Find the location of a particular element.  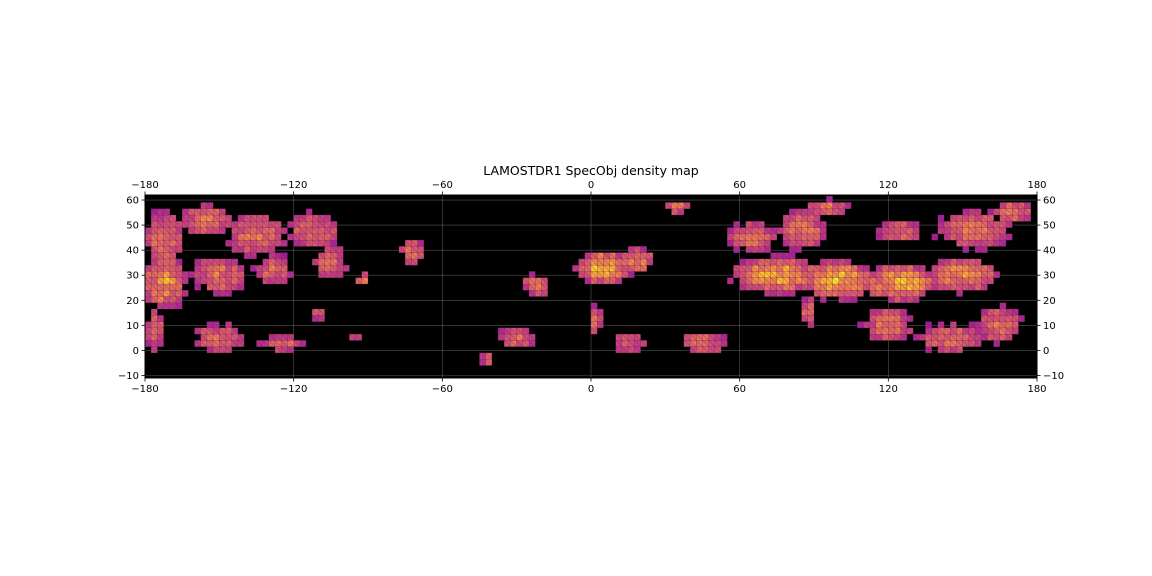

x-tick-label-top: 180 is located at coordinates (1036, 185).